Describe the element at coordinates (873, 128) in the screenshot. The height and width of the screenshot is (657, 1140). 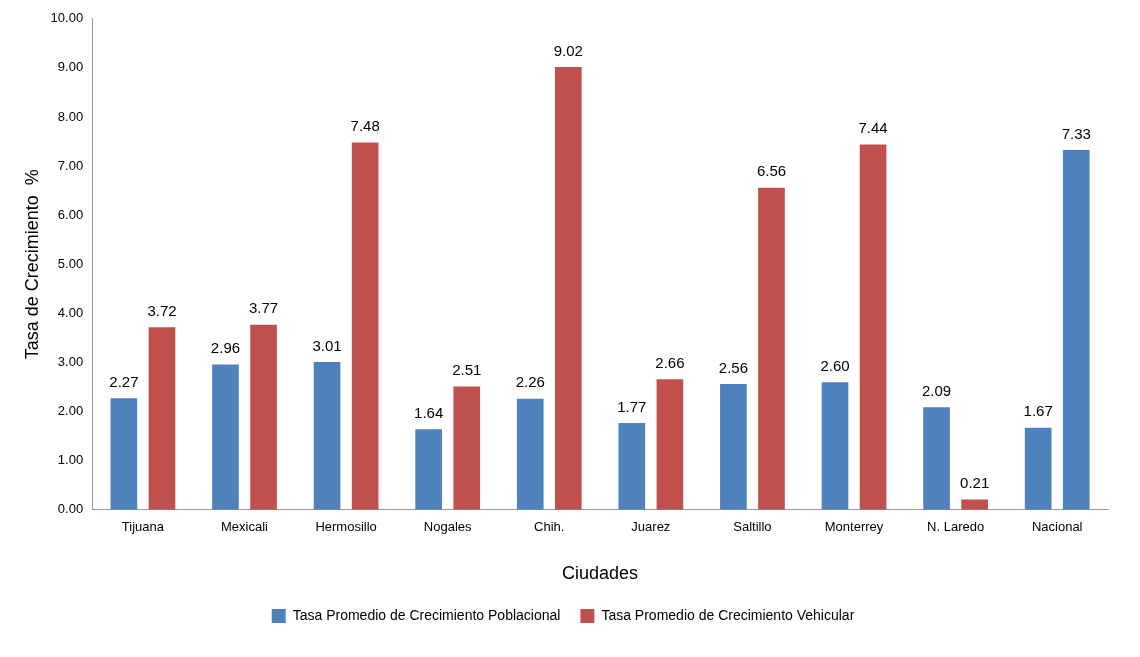
I see `data-label: 7.44` at that location.